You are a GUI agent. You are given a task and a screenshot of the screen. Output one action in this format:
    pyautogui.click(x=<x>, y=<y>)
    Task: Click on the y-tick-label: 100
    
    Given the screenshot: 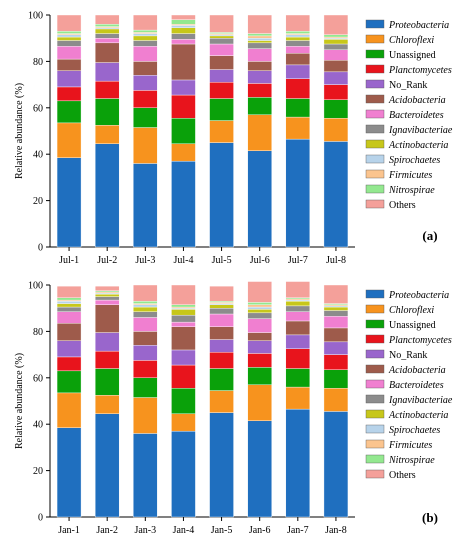 What is the action you would take?
    pyautogui.click(x=35, y=286)
    